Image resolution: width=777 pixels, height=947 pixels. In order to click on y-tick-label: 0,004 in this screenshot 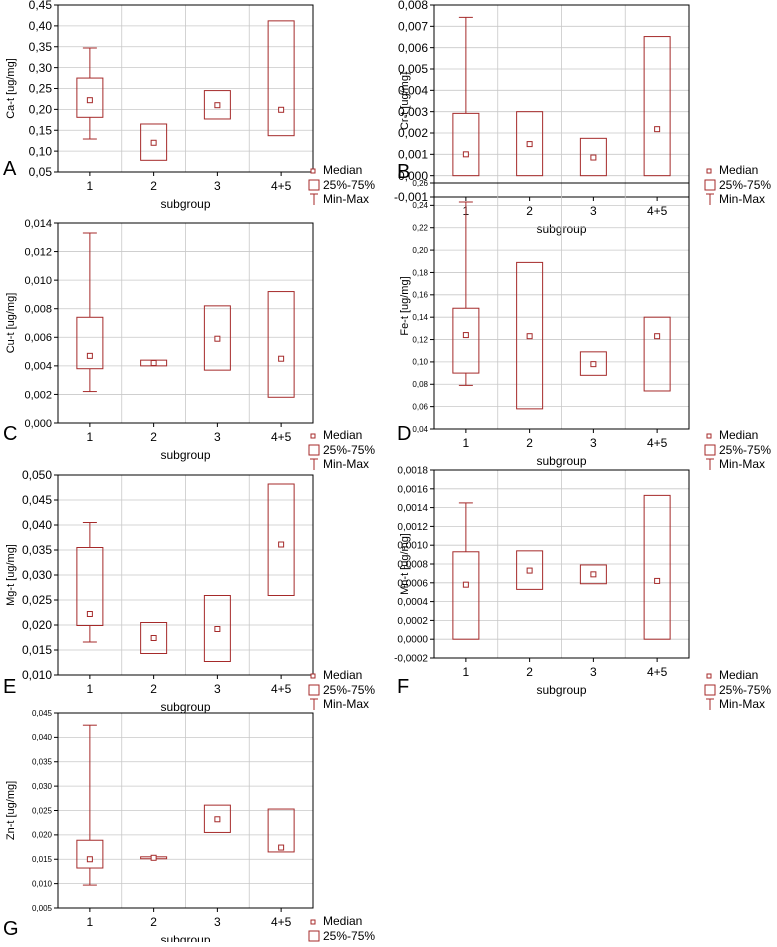, I will do `click(38, 367)`.